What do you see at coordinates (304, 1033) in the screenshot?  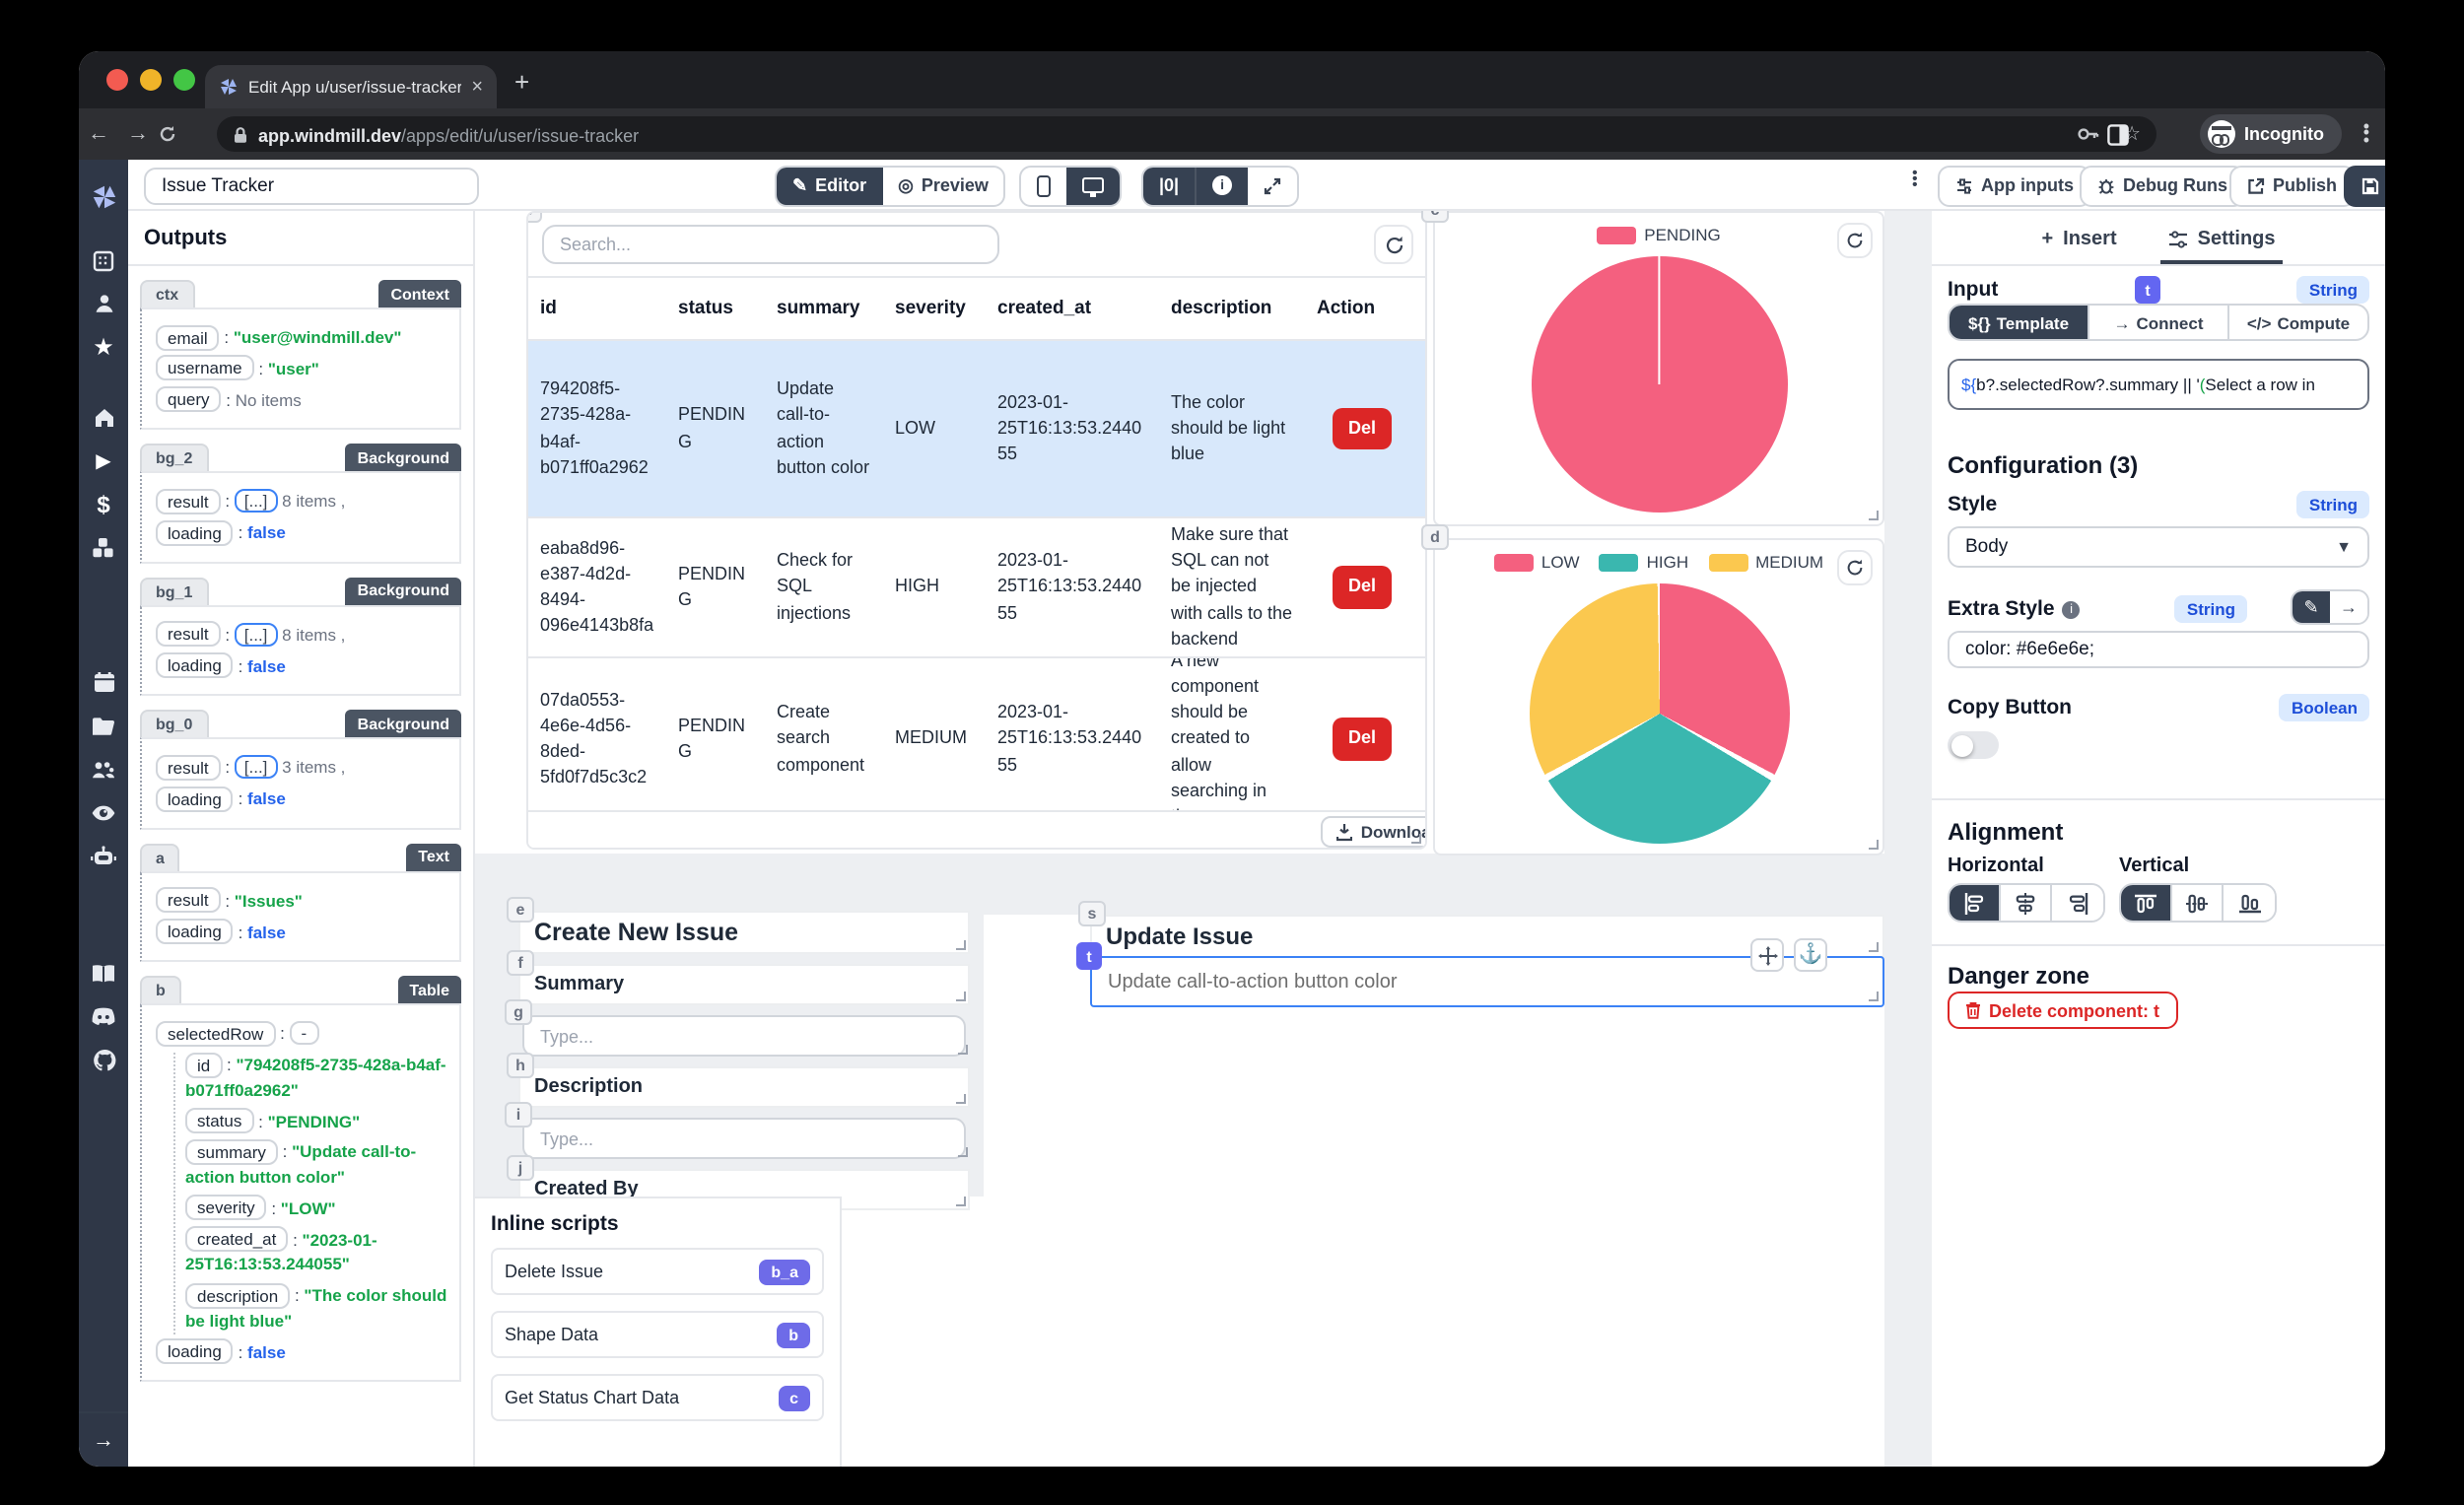 I see `collapse-pill: -` at bounding box center [304, 1033].